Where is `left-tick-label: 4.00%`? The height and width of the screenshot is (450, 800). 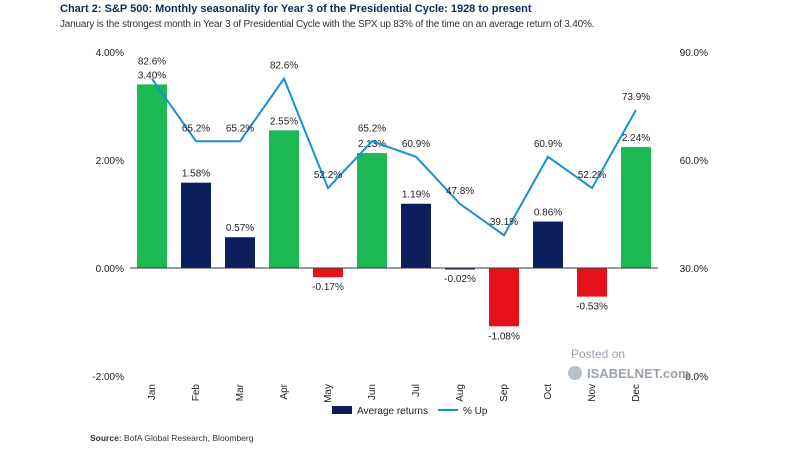
left-tick-label: 4.00% is located at coordinates (110, 53).